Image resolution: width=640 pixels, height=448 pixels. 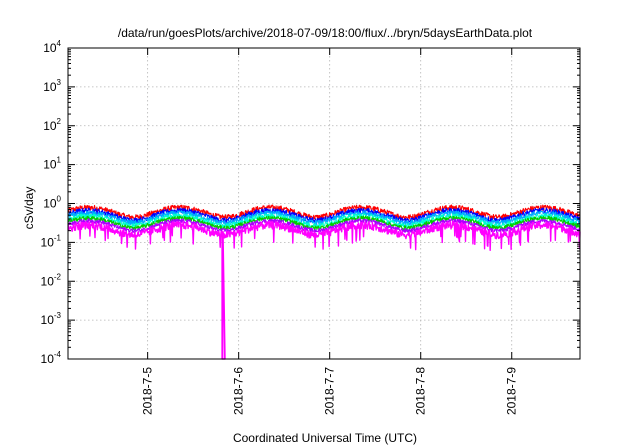 What do you see at coordinates (52, 86) in the screenshot?
I see `y-tick-label: 10³` at bounding box center [52, 86].